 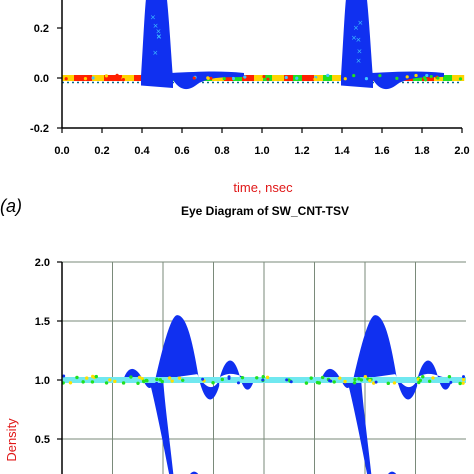 I want to click on x-tick-label: 0.2, so click(x=101, y=151).